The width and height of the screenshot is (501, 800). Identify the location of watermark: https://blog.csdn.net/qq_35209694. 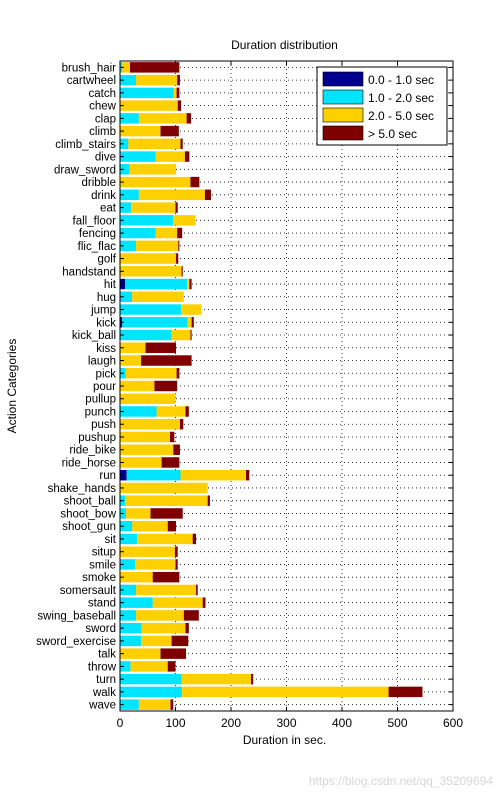
(400, 781).